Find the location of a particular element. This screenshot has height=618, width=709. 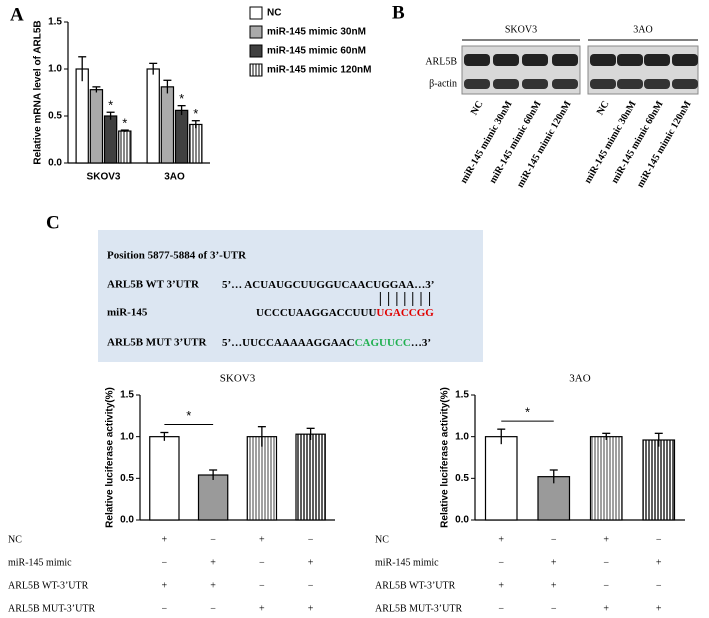

sequence-part: 5’… ACUAUGCUUGGUCAACUGGAA…3’ is located at coordinates (328, 285).